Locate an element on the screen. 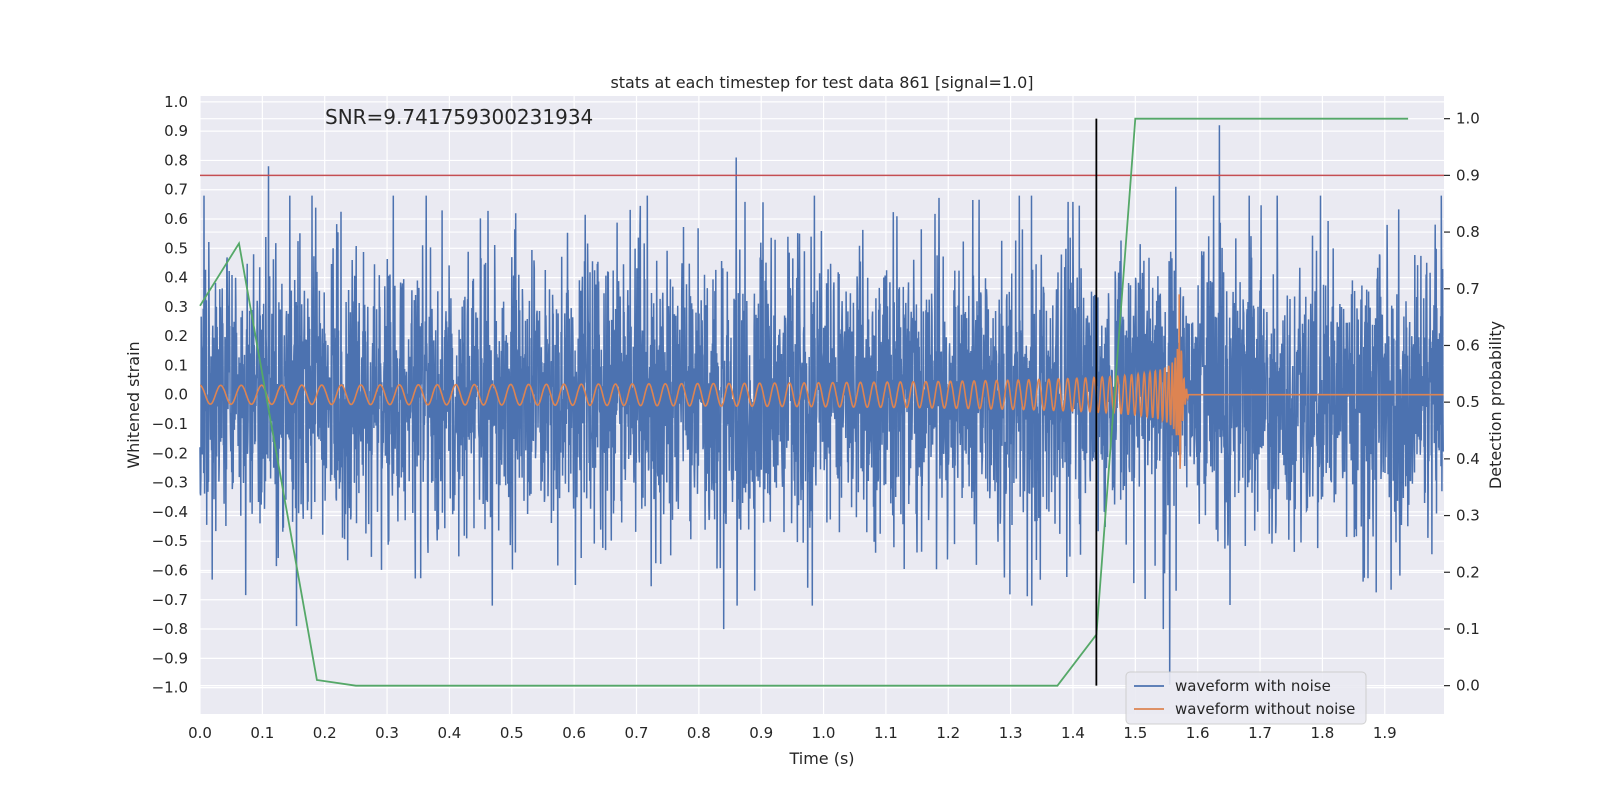 The image size is (1600, 800). y-right-tick-label: 0.7 is located at coordinates (1468, 289).